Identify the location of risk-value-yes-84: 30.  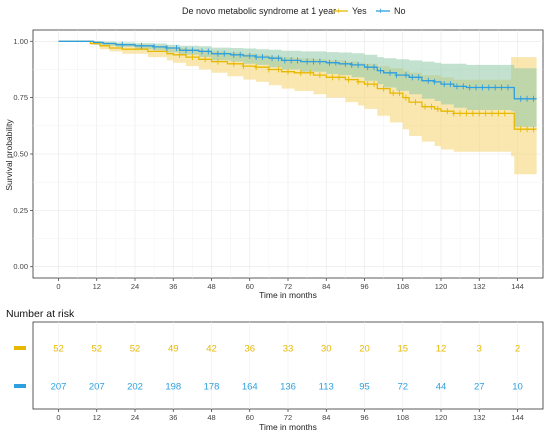
(326, 349).